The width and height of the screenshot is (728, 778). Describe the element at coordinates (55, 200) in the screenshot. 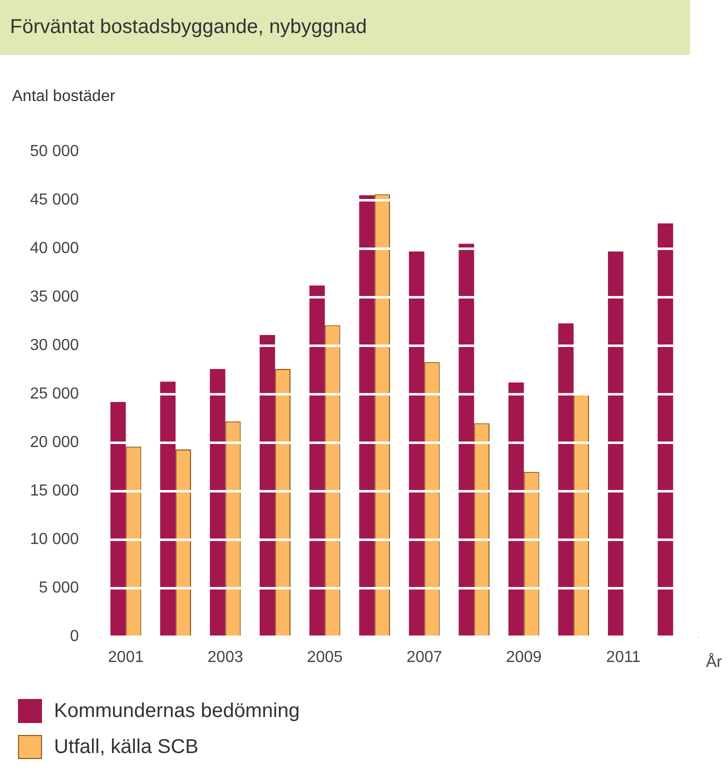

I see `y-tick-label: 45 000` at that location.